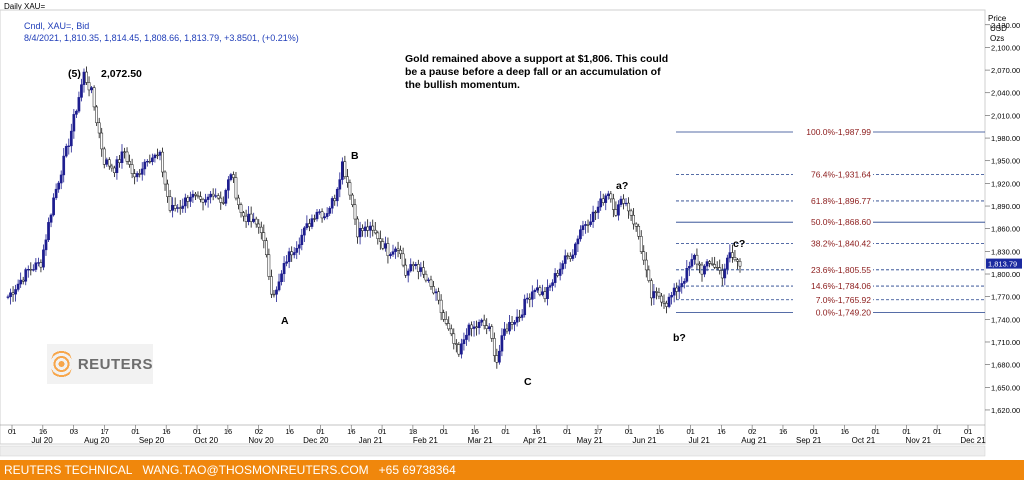 Image resolution: width=1024 pixels, height=480 pixels. I want to click on axis-title-price: Price, so click(997, 18).